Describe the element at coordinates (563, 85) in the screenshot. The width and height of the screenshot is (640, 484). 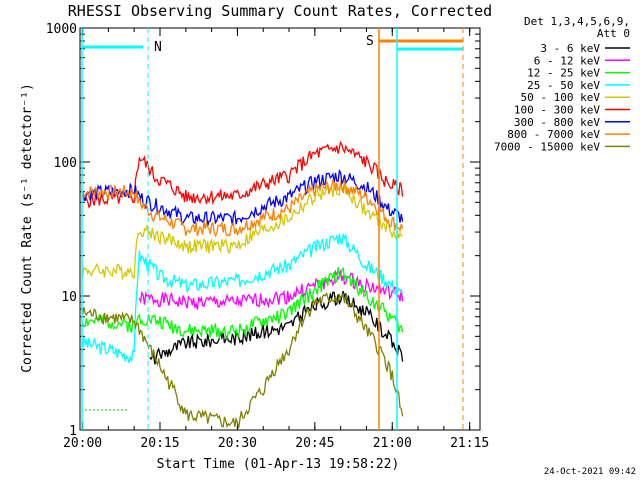
I see `legend-entry-label: 25 - 50 keV` at that location.